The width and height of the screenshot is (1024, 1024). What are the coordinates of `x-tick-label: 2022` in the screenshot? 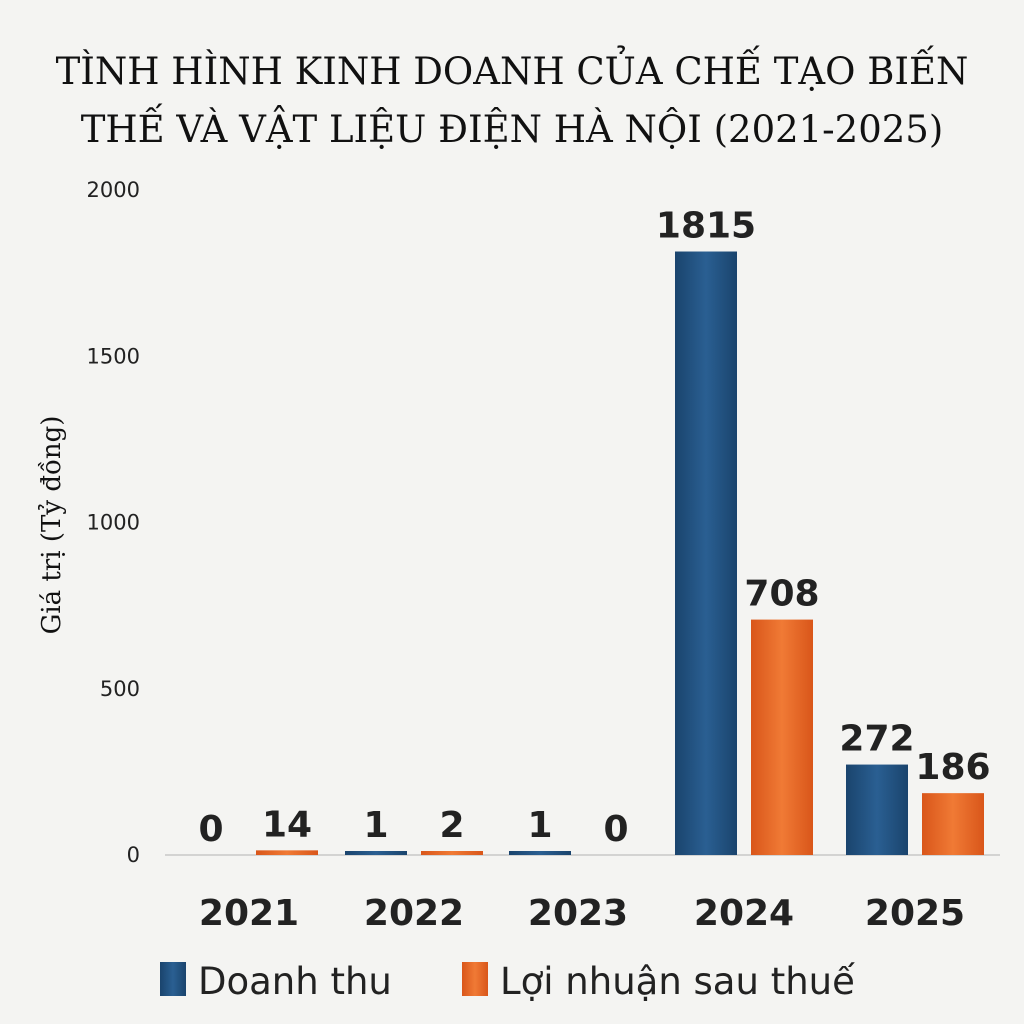 It's located at (414, 913).